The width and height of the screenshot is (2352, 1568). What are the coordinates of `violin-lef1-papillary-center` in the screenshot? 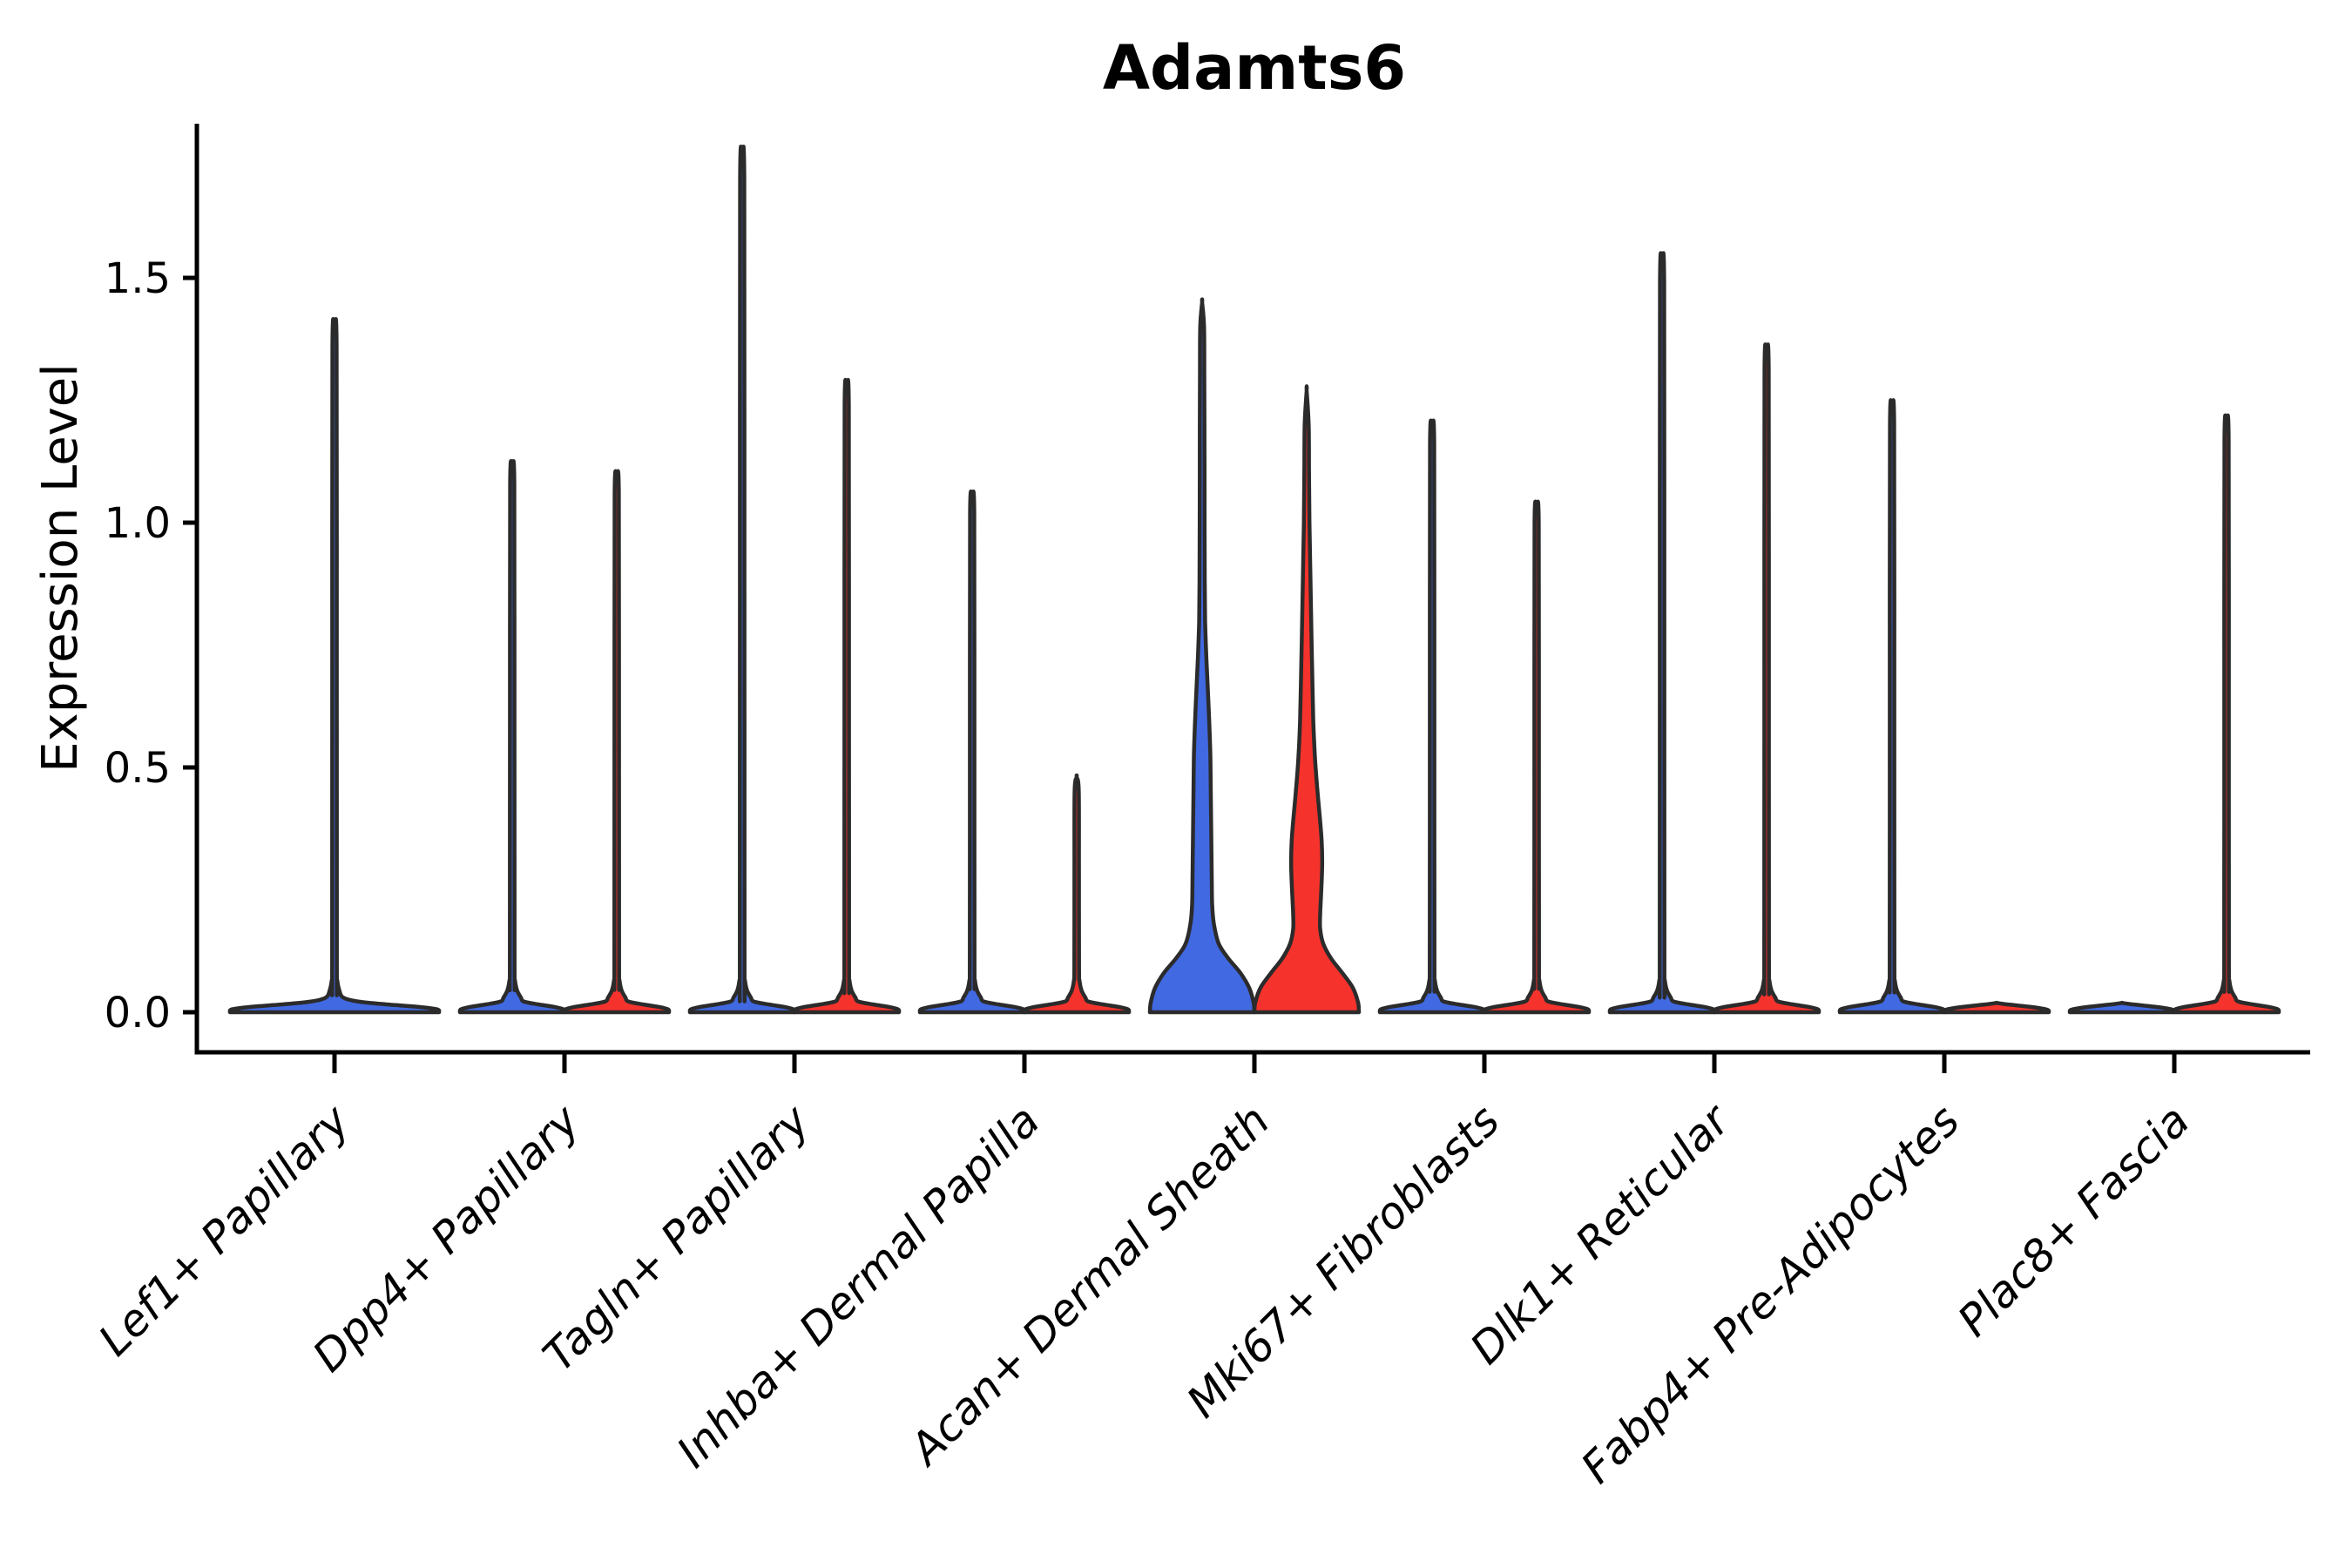 It's located at (334, 666).